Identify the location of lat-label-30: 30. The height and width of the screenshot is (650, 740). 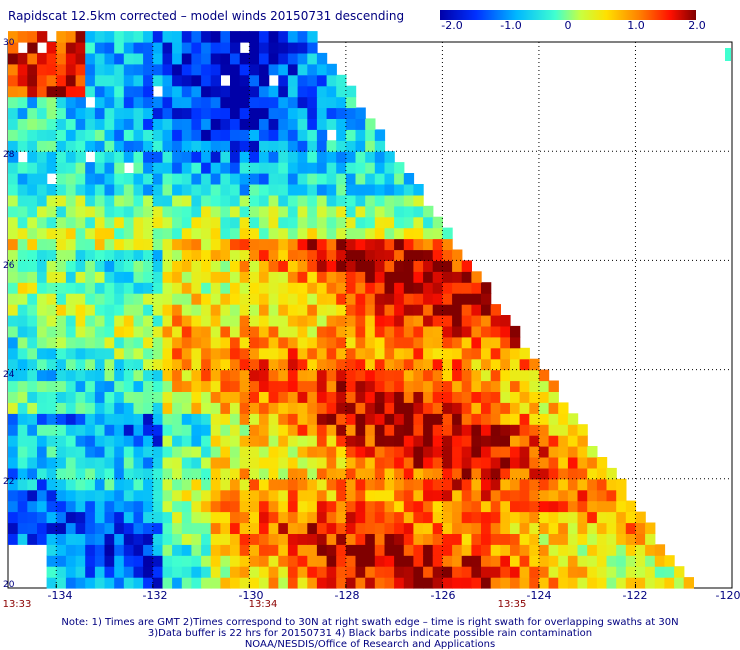
(9, 43).